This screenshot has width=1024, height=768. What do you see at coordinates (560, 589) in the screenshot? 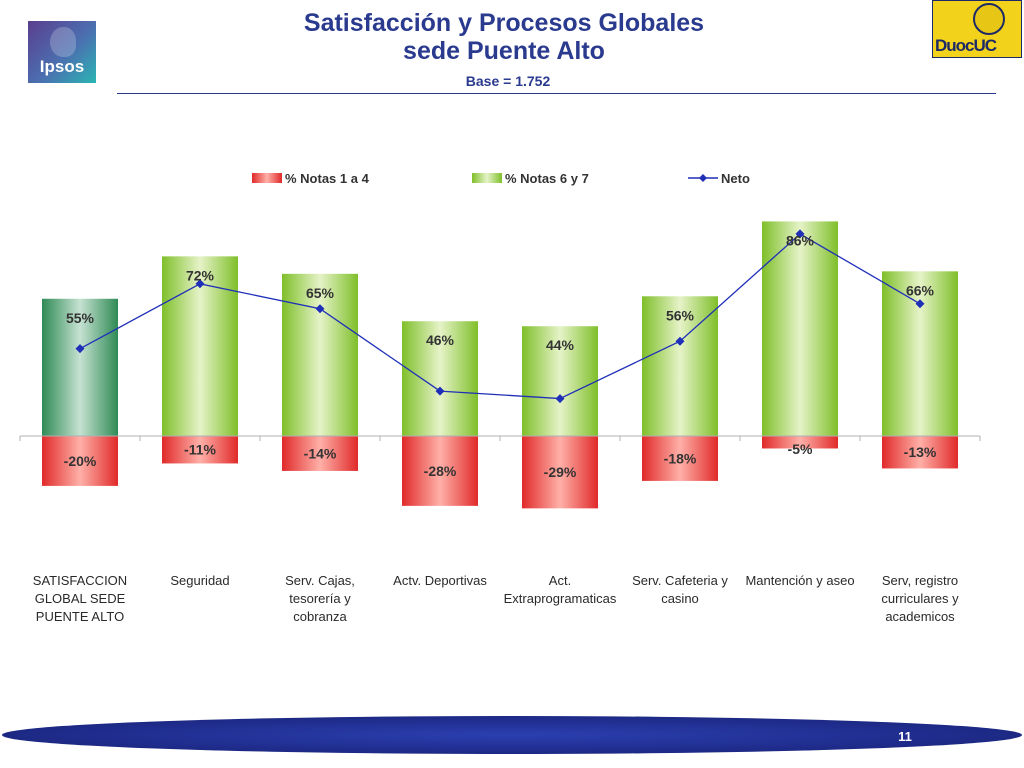
I see `category-label: Act. Extraprogramaticas` at bounding box center [560, 589].